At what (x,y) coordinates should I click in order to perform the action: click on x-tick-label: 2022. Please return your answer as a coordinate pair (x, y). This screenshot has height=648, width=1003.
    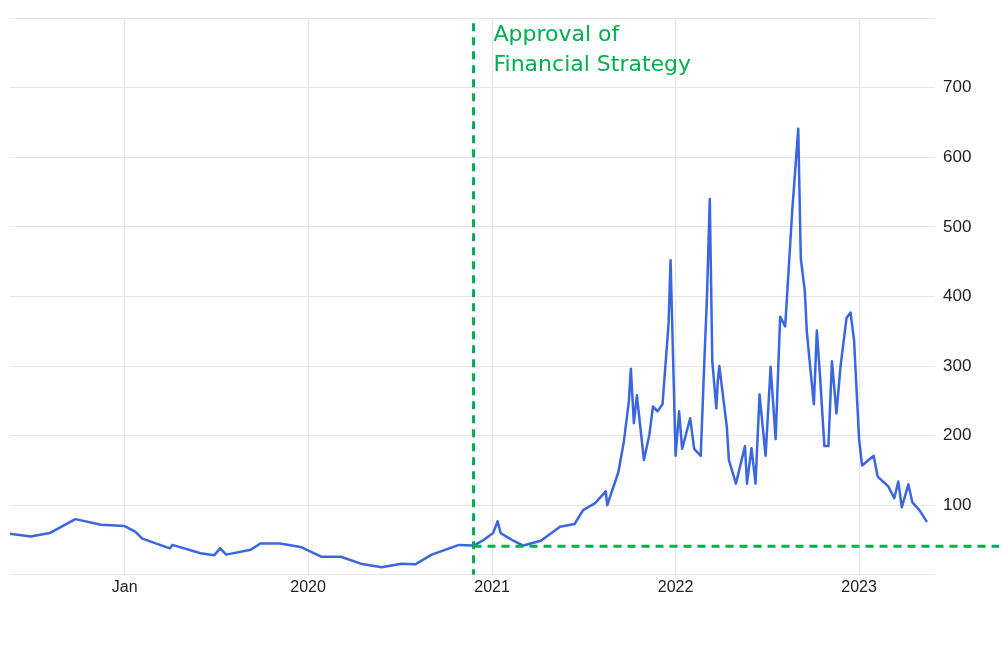
    Looking at the image, I should click on (675, 586).